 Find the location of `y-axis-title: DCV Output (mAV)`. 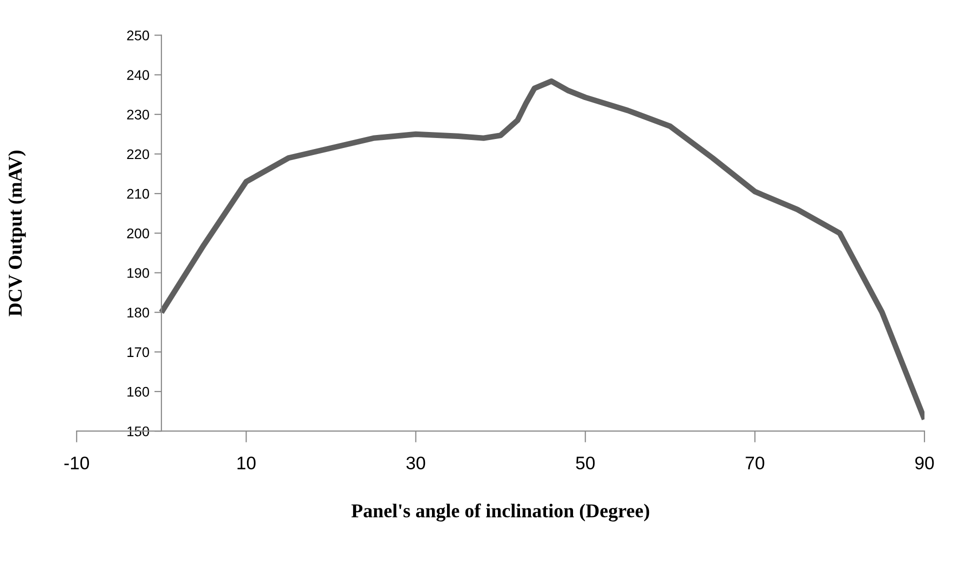

y-axis-title: DCV Output (mAV) is located at coordinates (17, 233).